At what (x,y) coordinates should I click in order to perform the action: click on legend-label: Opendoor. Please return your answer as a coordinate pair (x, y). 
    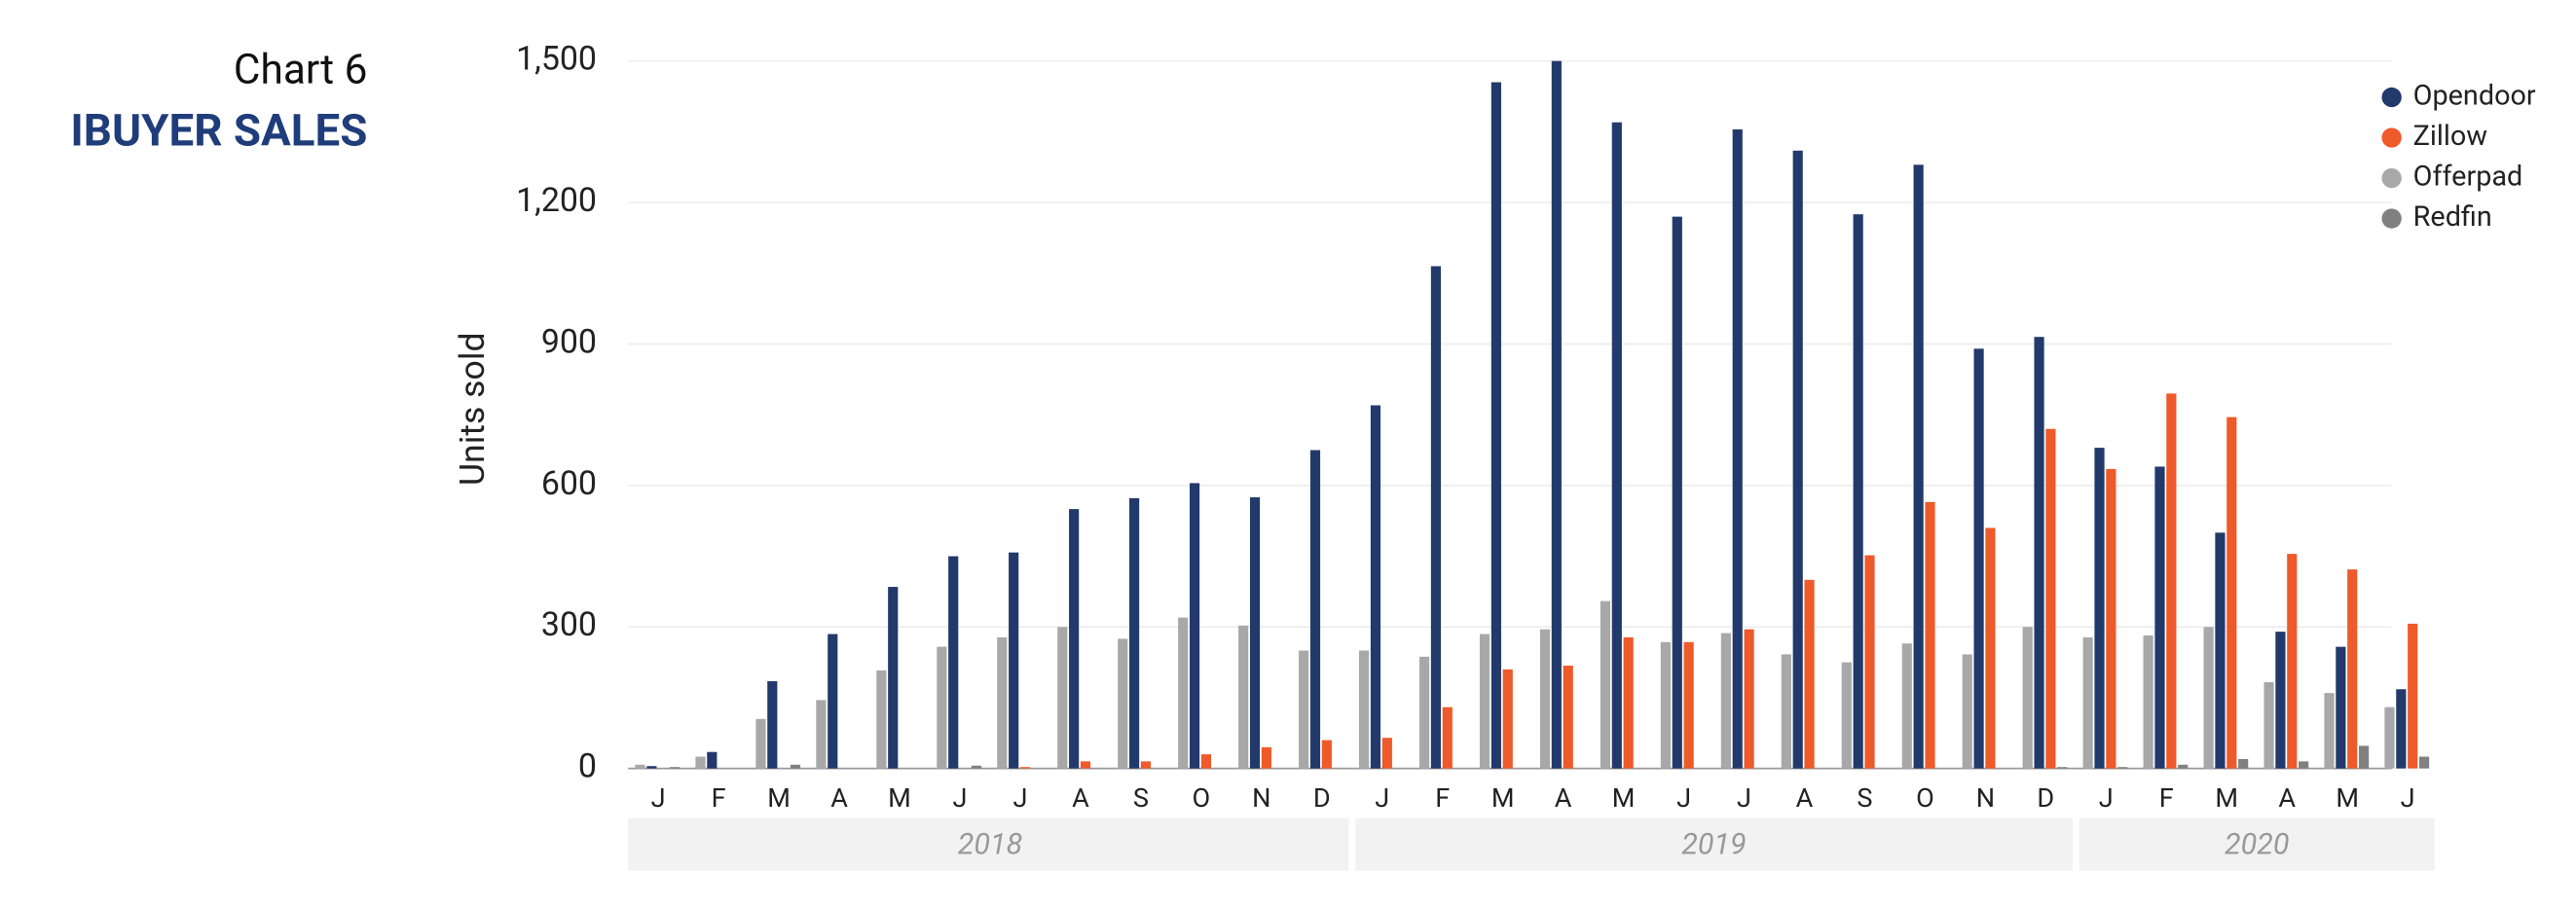
    Looking at the image, I should click on (2474, 96).